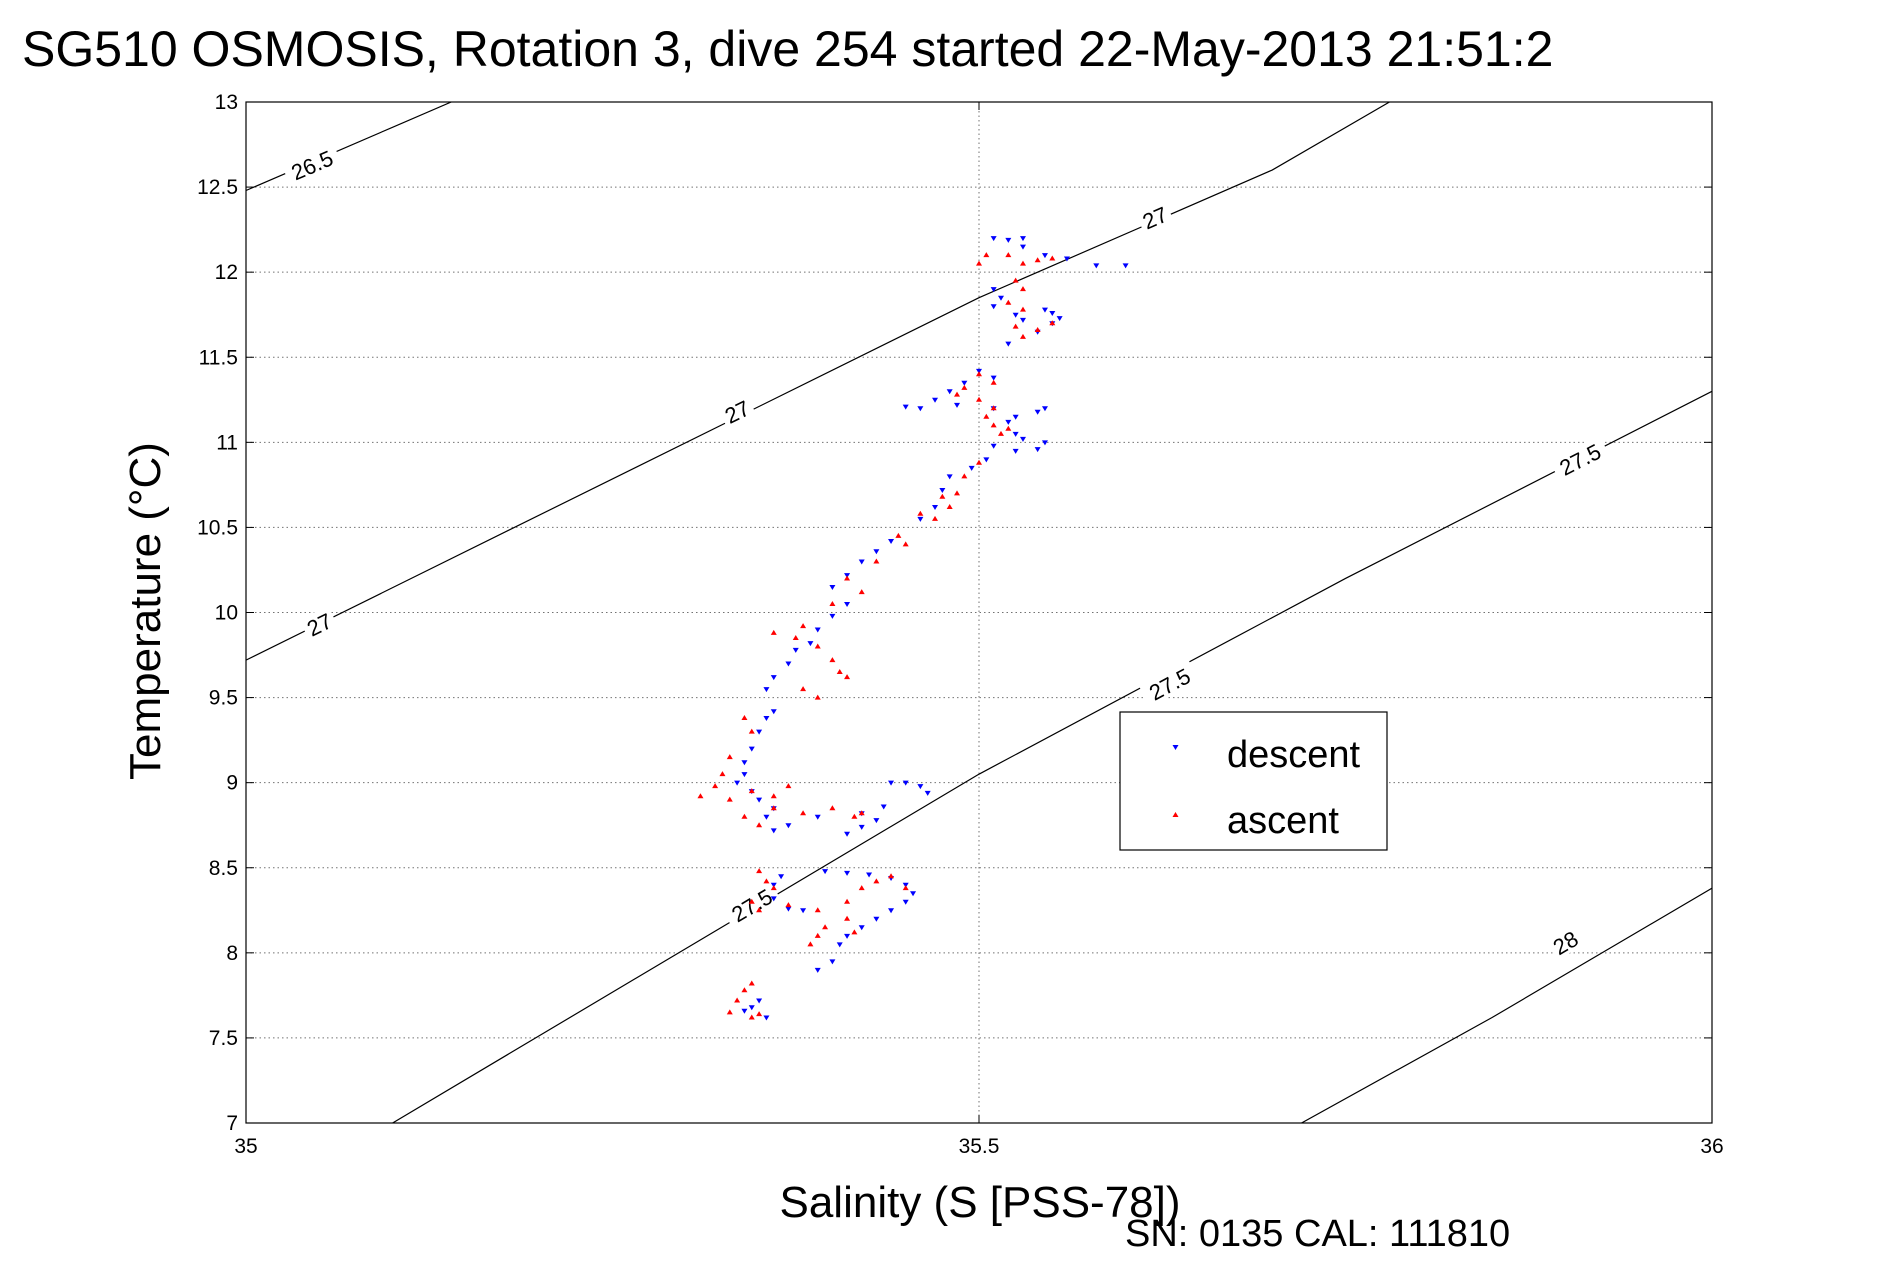 This screenshot has height=1262, width=1891. What do you see at coordinates (1253, 781) in the screenshot?
I see `legend: descent ascent` at bounding box center [1253, 781].